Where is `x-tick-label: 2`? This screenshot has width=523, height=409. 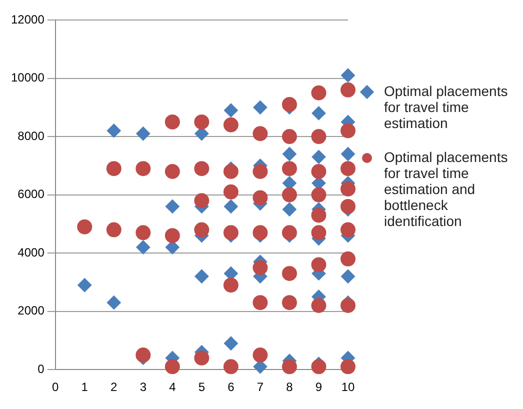
x-tick-label: 2 is located at coordinates (114, 387).